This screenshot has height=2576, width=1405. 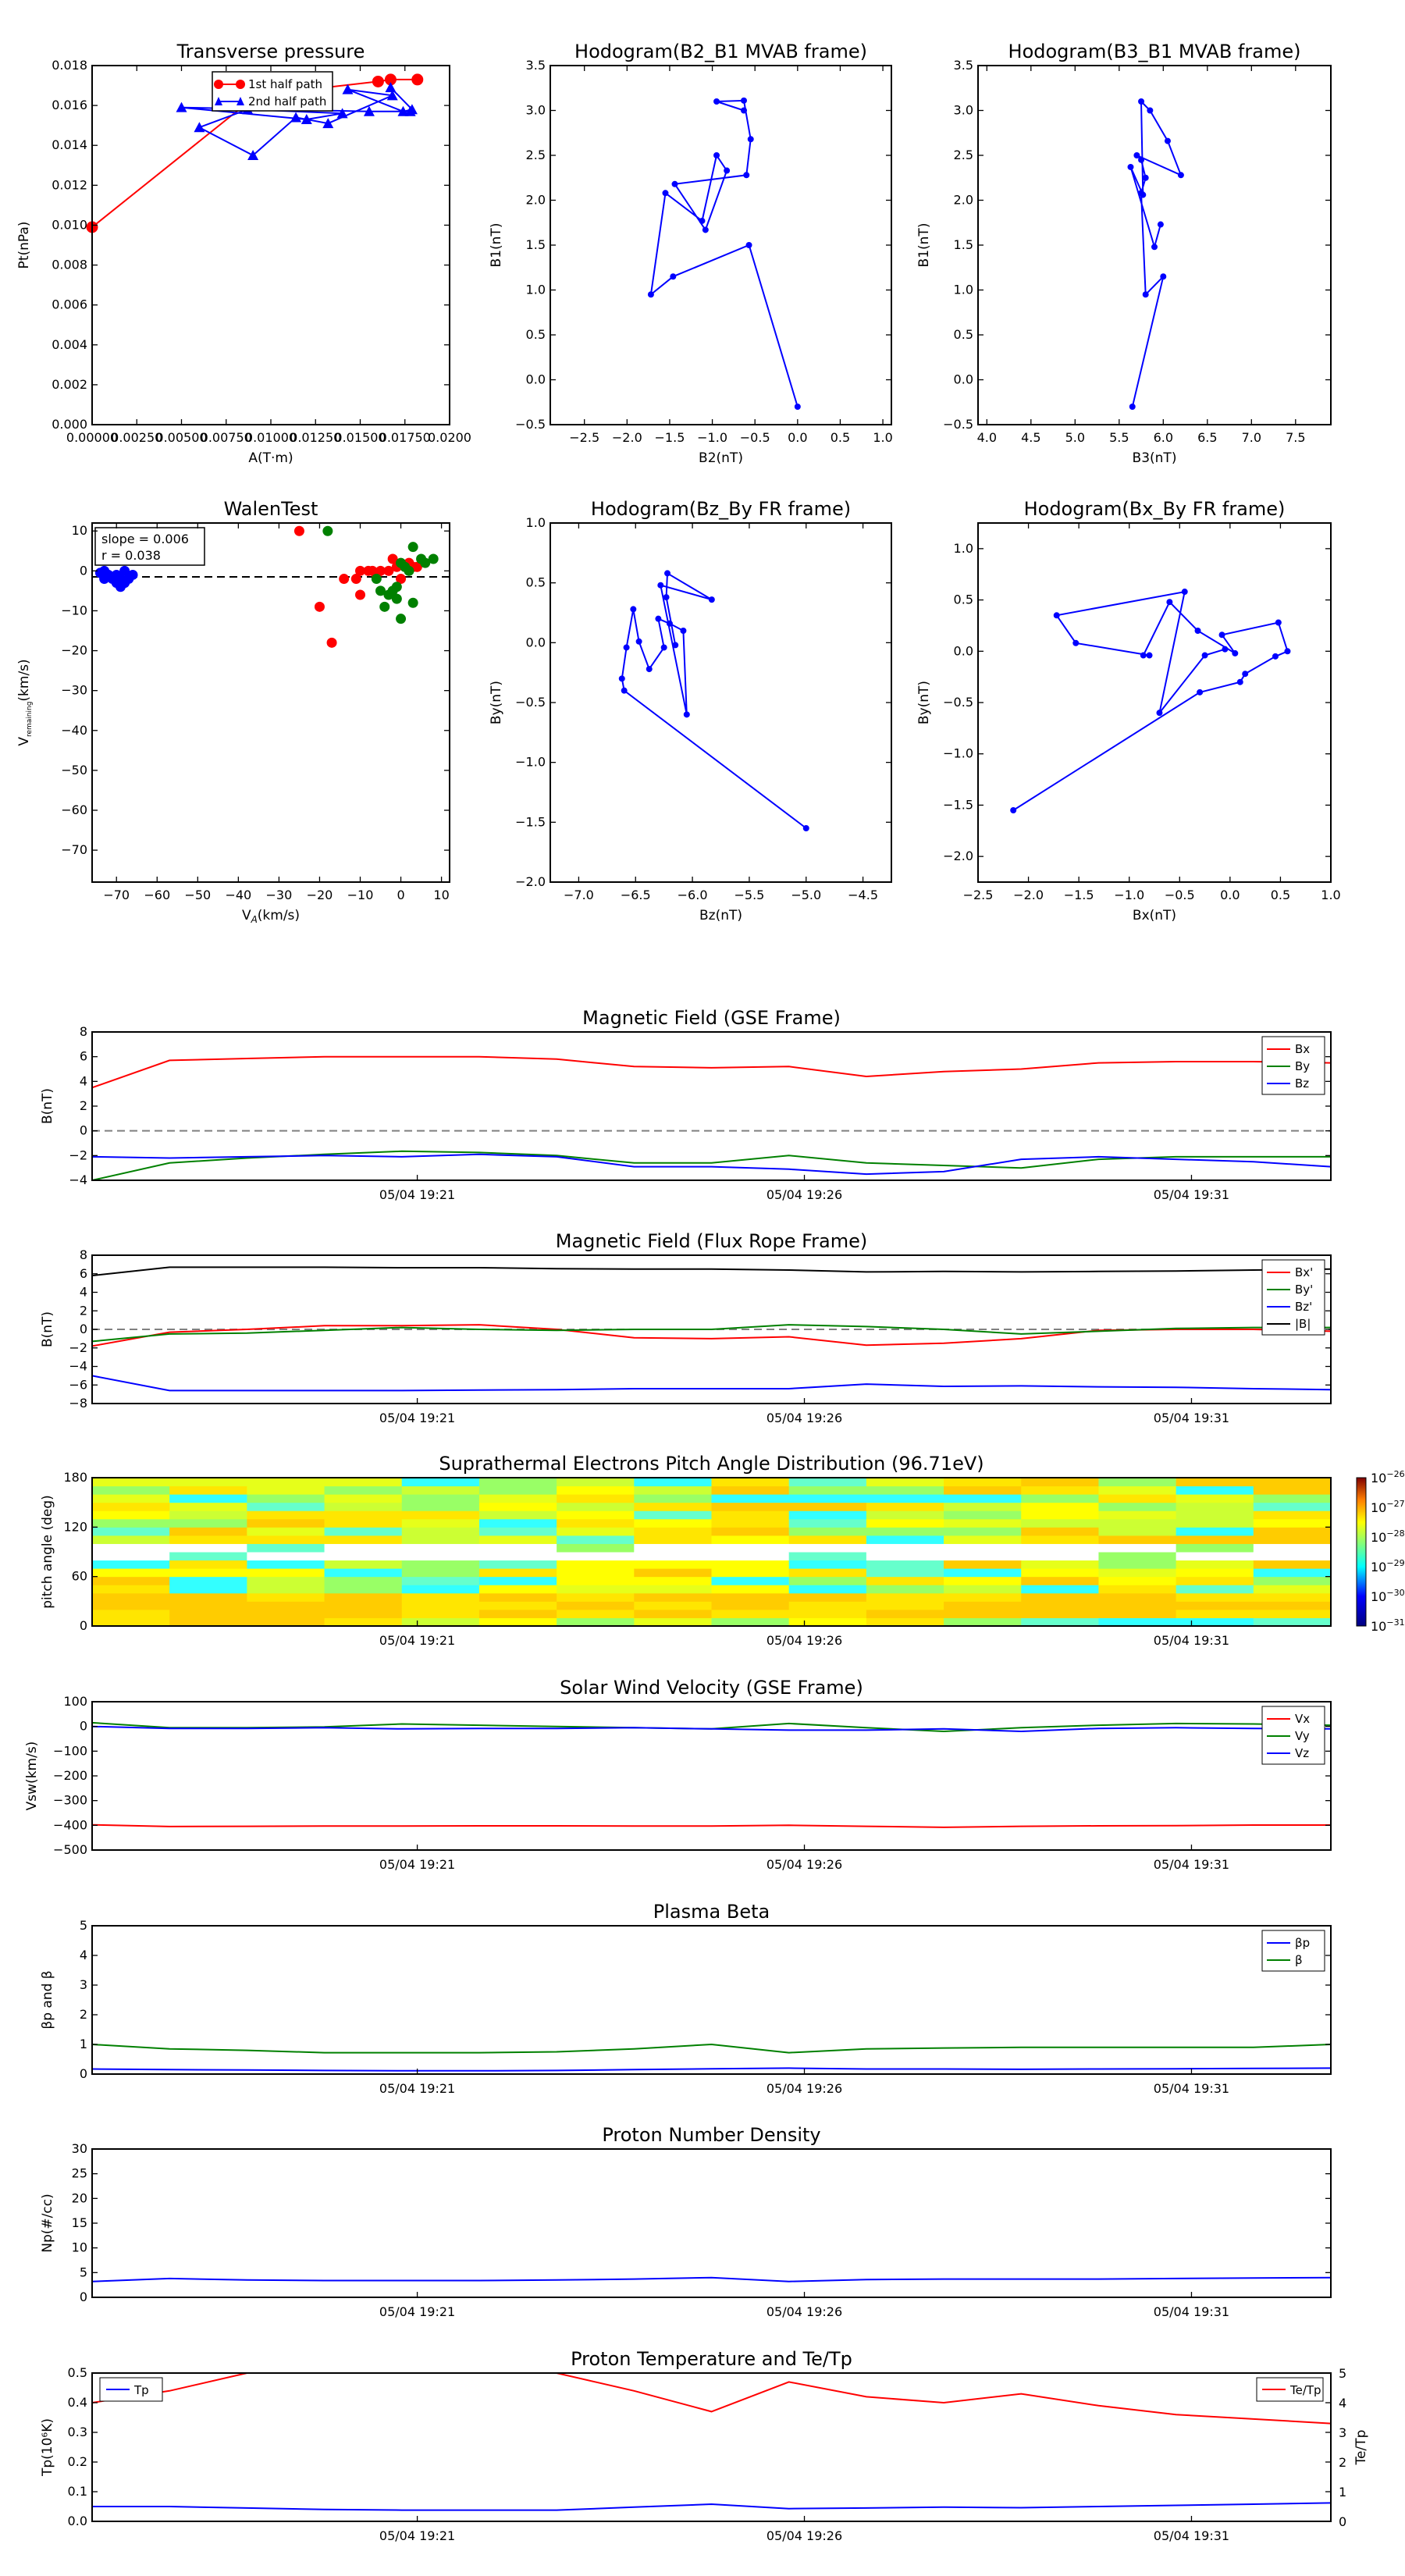 I want to click on hodo_bzby-xtick-label: −4.5, so click(x=863, y=895).